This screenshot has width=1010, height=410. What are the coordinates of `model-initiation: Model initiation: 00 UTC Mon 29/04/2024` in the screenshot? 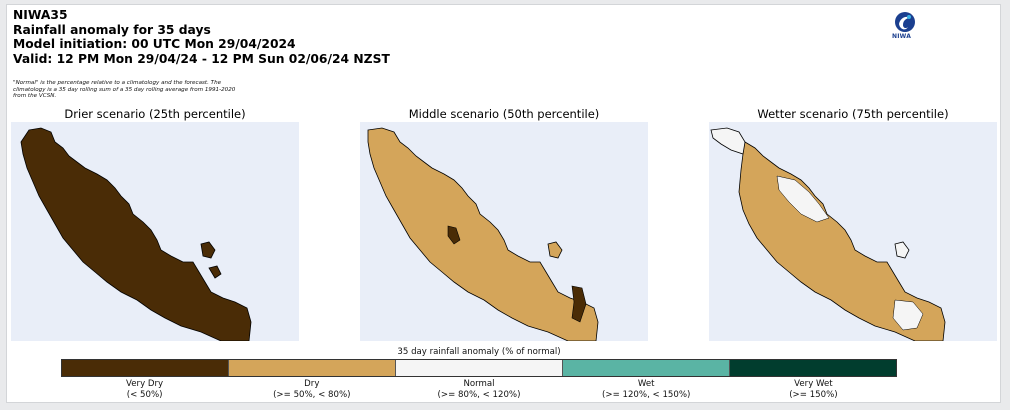 It's located at (154, 44).